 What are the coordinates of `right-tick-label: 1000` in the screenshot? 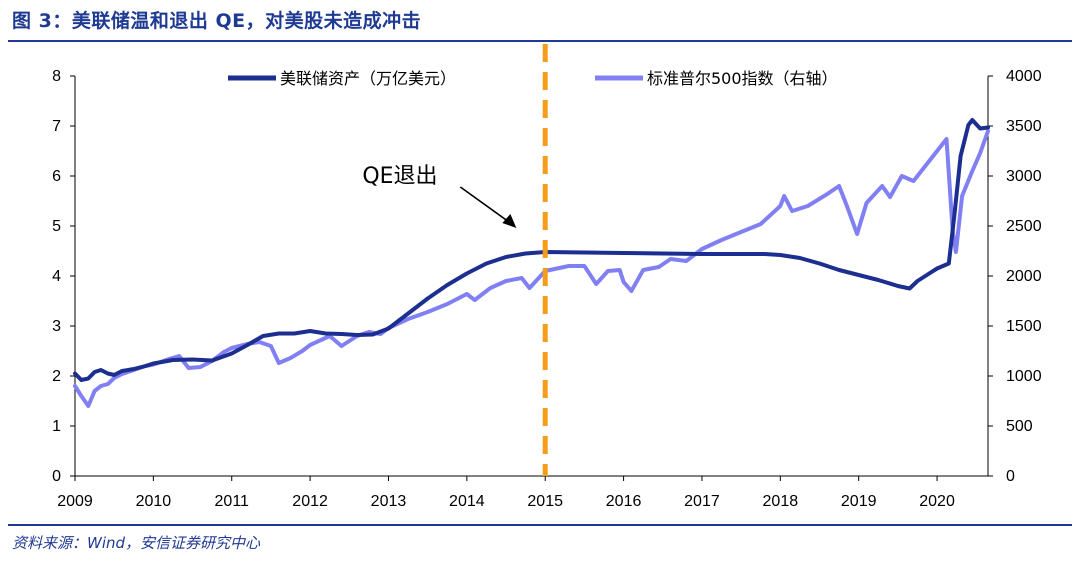 It's located at (1024, 376).